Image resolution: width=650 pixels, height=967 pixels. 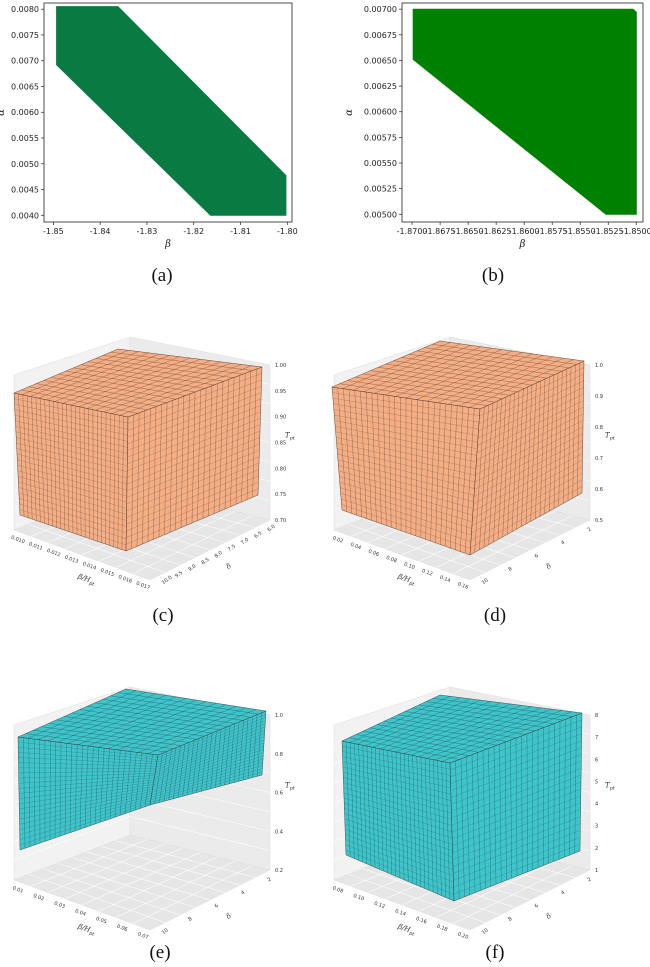 I want to click on d-ztick-label: 0.9, so click(x=599, y=397).